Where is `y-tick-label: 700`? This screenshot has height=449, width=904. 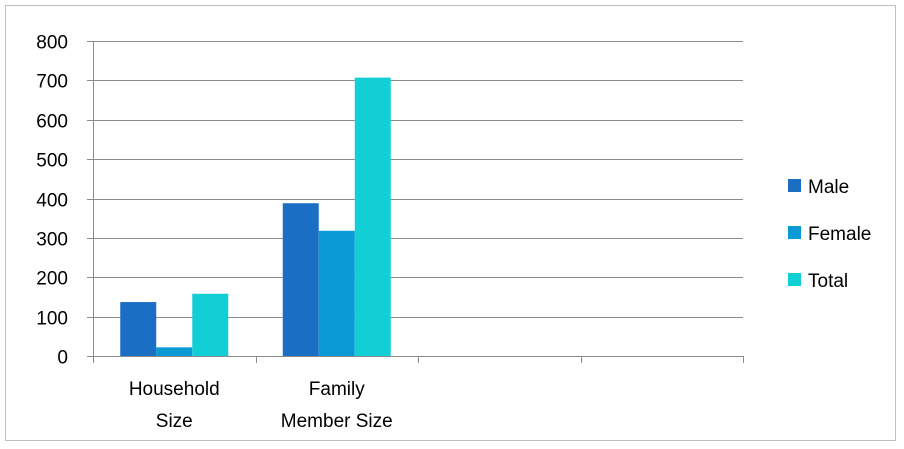
y-tick-label: 700 is located at coordinates (52, 82).